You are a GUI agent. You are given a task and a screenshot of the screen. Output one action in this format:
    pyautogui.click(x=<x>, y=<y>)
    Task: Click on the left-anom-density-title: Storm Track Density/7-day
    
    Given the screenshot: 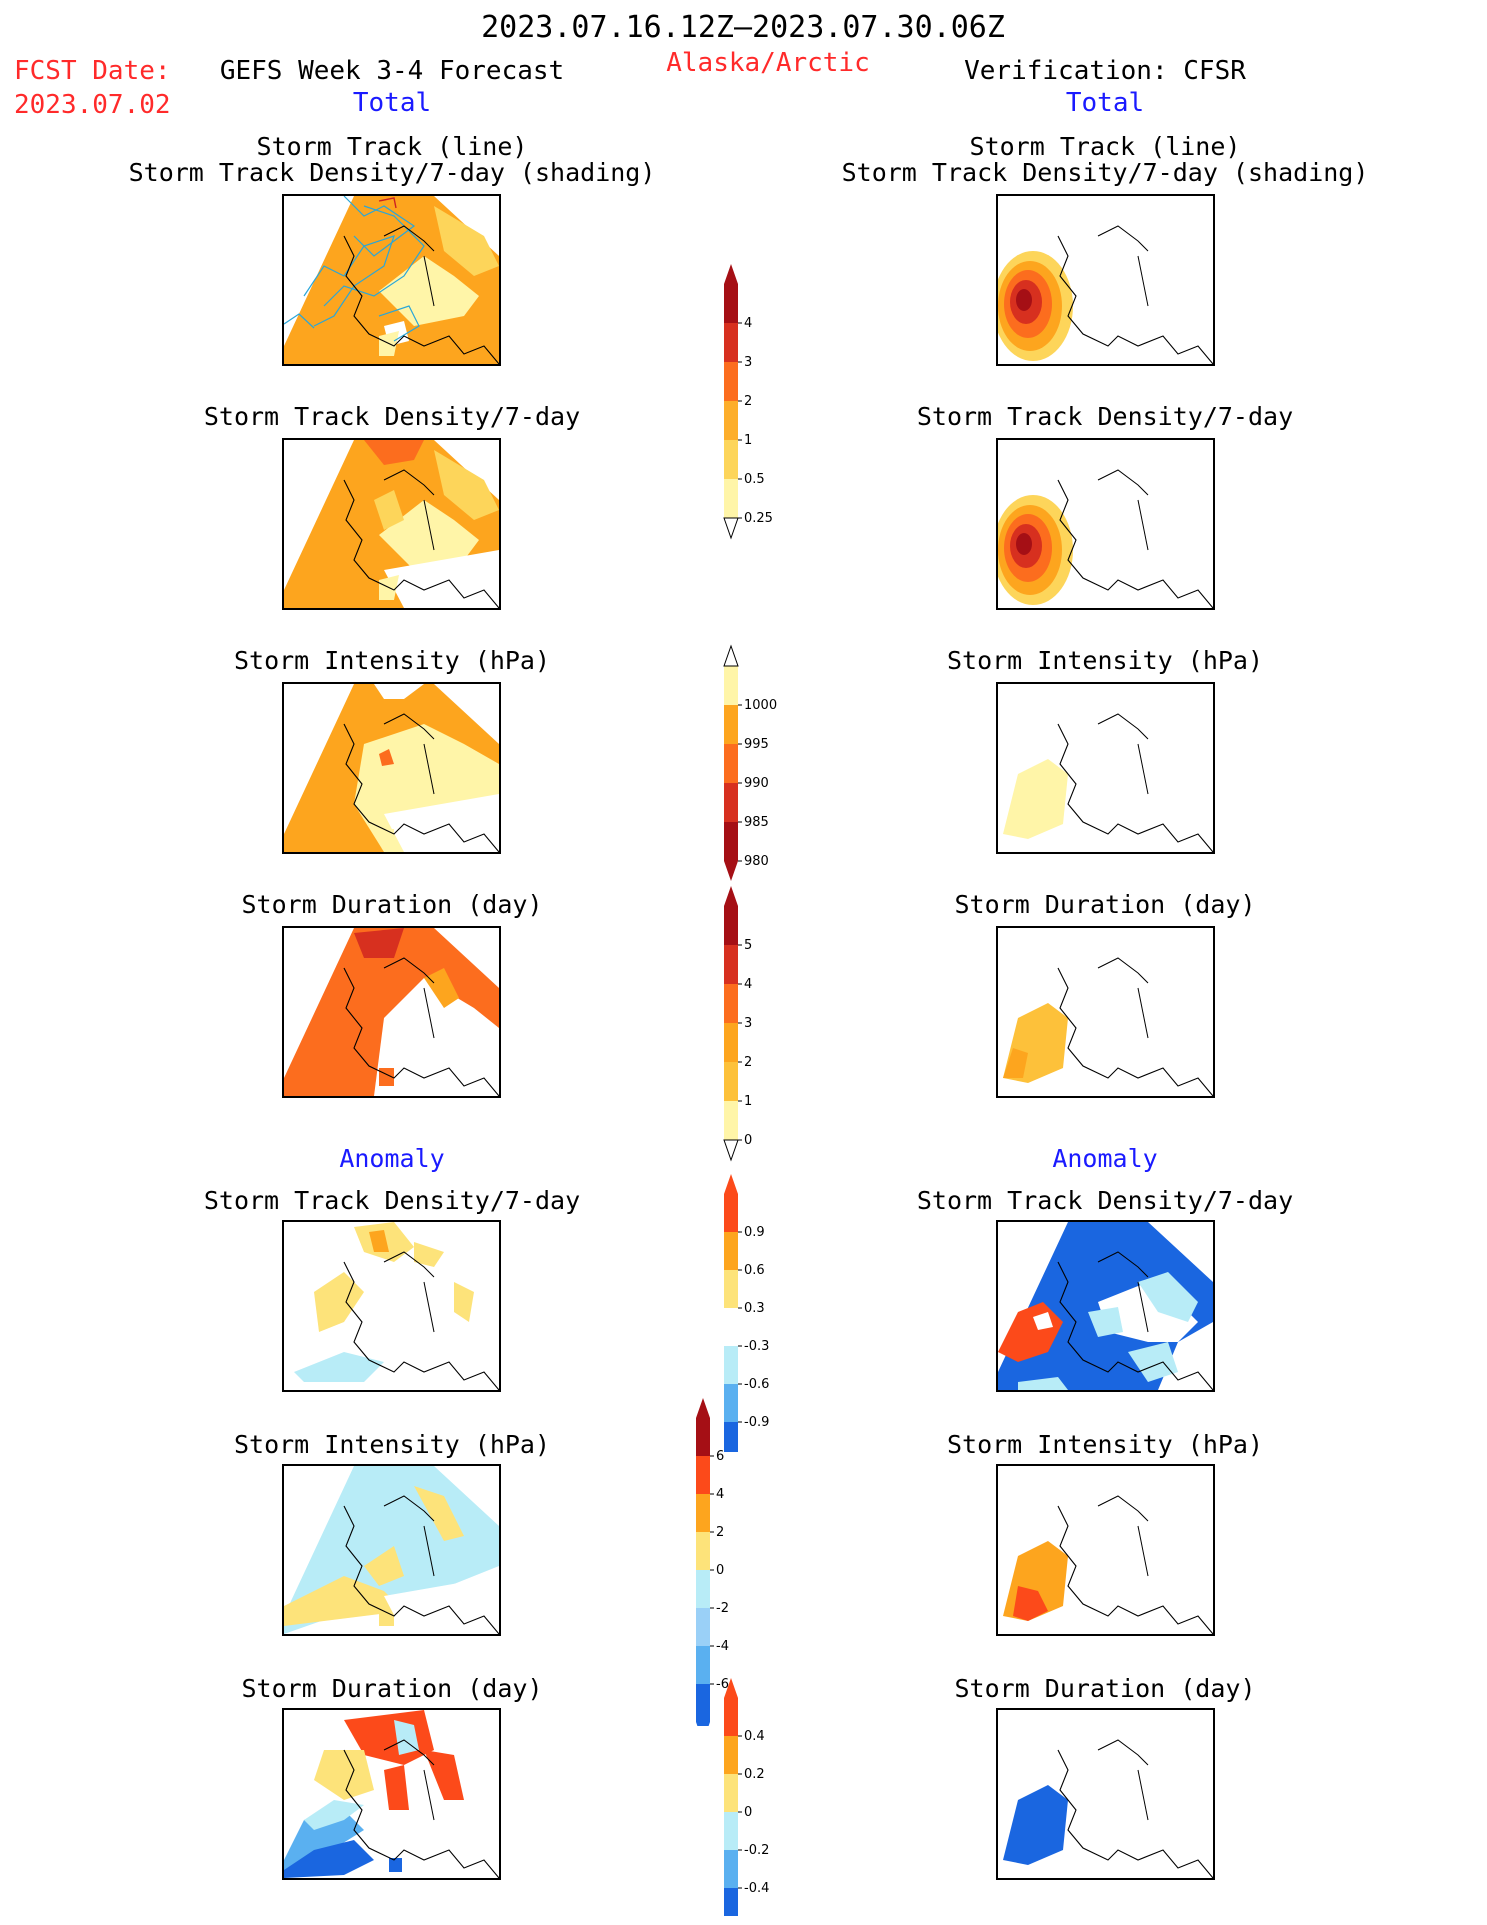 What is the action you would take?
    pyautogui.click(x=392, y=1200)
    